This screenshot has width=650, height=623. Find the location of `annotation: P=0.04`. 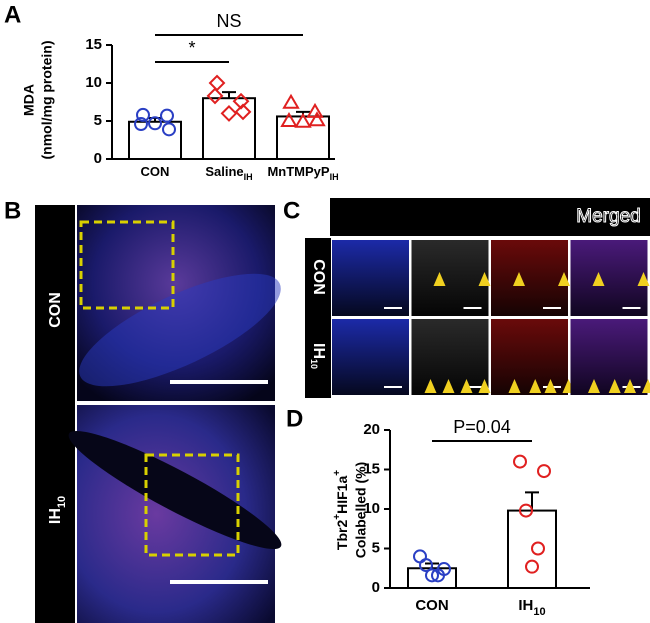

annotation: P=0.04 is located at coordinates (482, 427).